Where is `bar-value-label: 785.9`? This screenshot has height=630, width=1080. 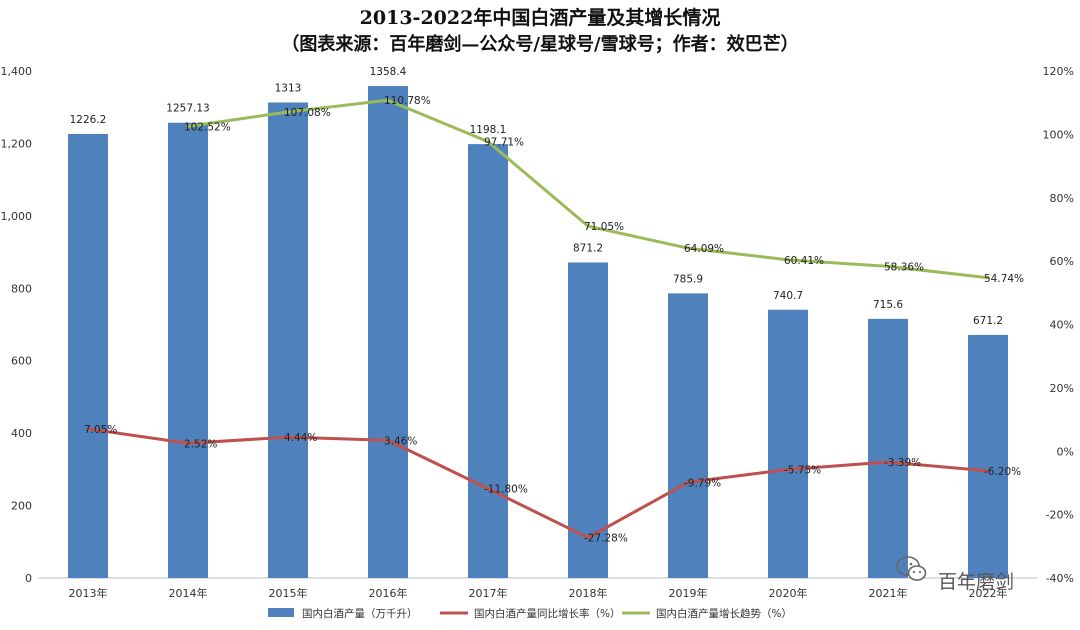 bar-value-label: 785.9 is located at coordinates (688, 279).